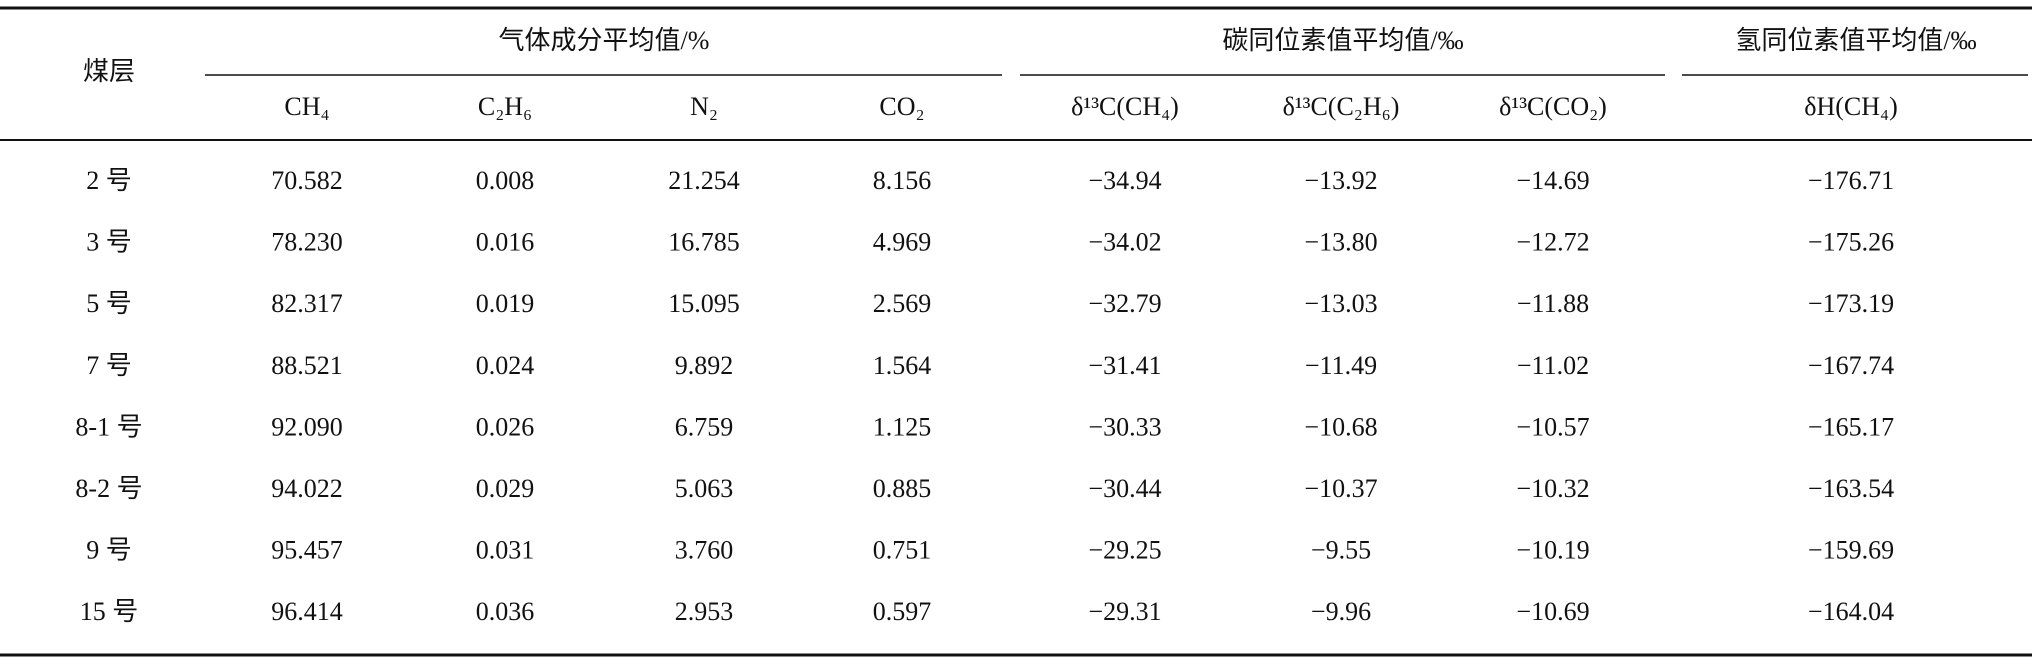 Image resolution: width=2032 pixels, height=672 pixels. I want to click on cell: −13.03, so click(1340, 303).